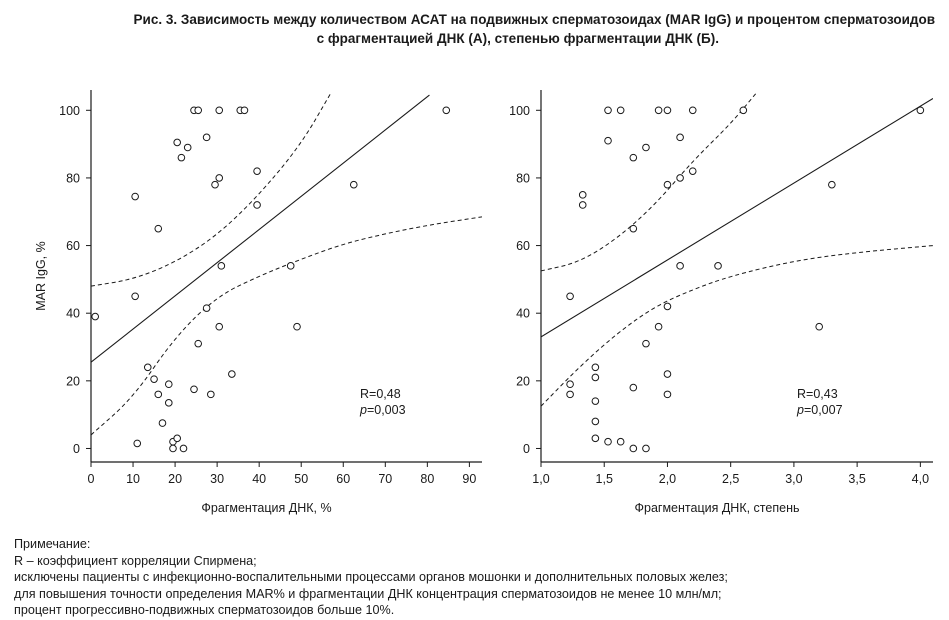 This screenshot has width=949, height=620. Describe the element at coordinates (823, 410) in the screenshot. I see `p-value-number: =0,007` at that location.